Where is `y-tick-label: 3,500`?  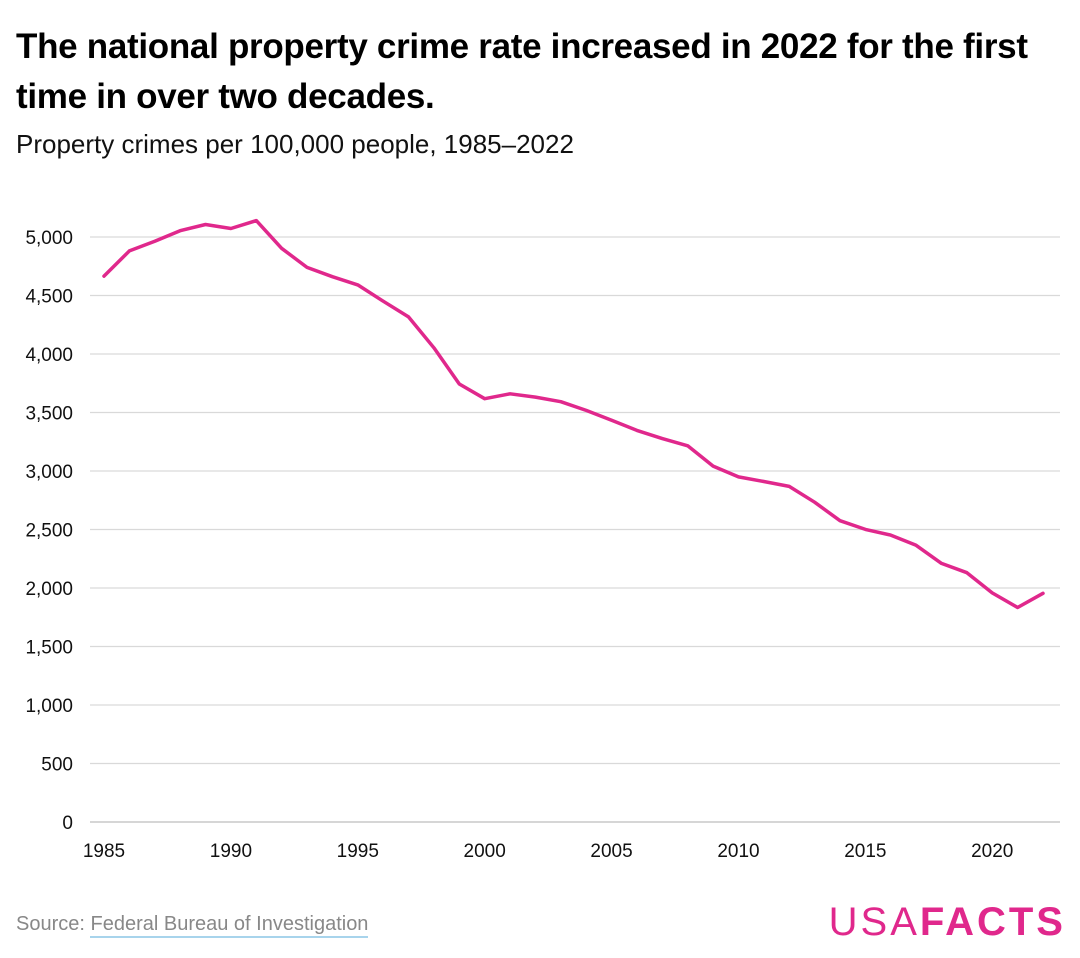
y-tick-label: 3,500 is located at coordinates (49, 414).